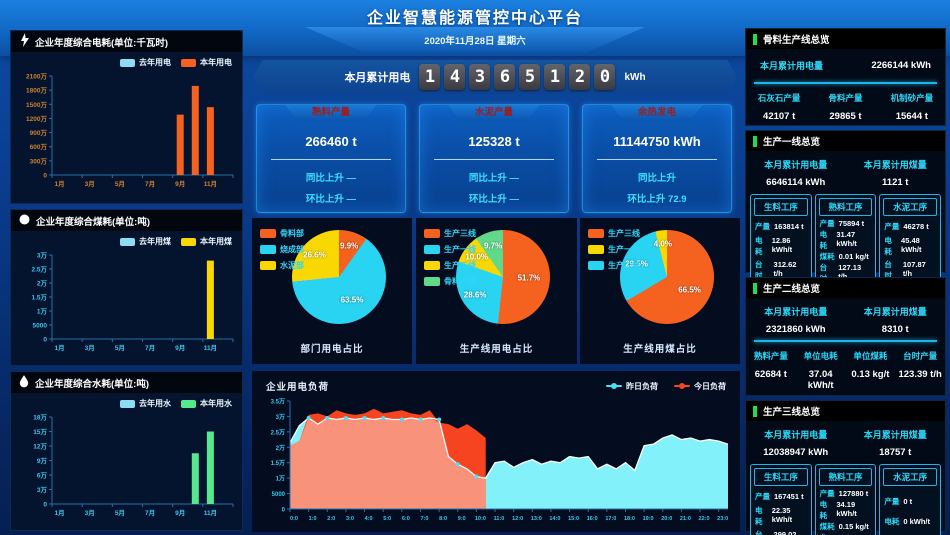 The width and height of the screenshot is (950, 535). Describe the element at coordinates (280, 448) in the screenshot. I see `svg-text: 2万` at that location.